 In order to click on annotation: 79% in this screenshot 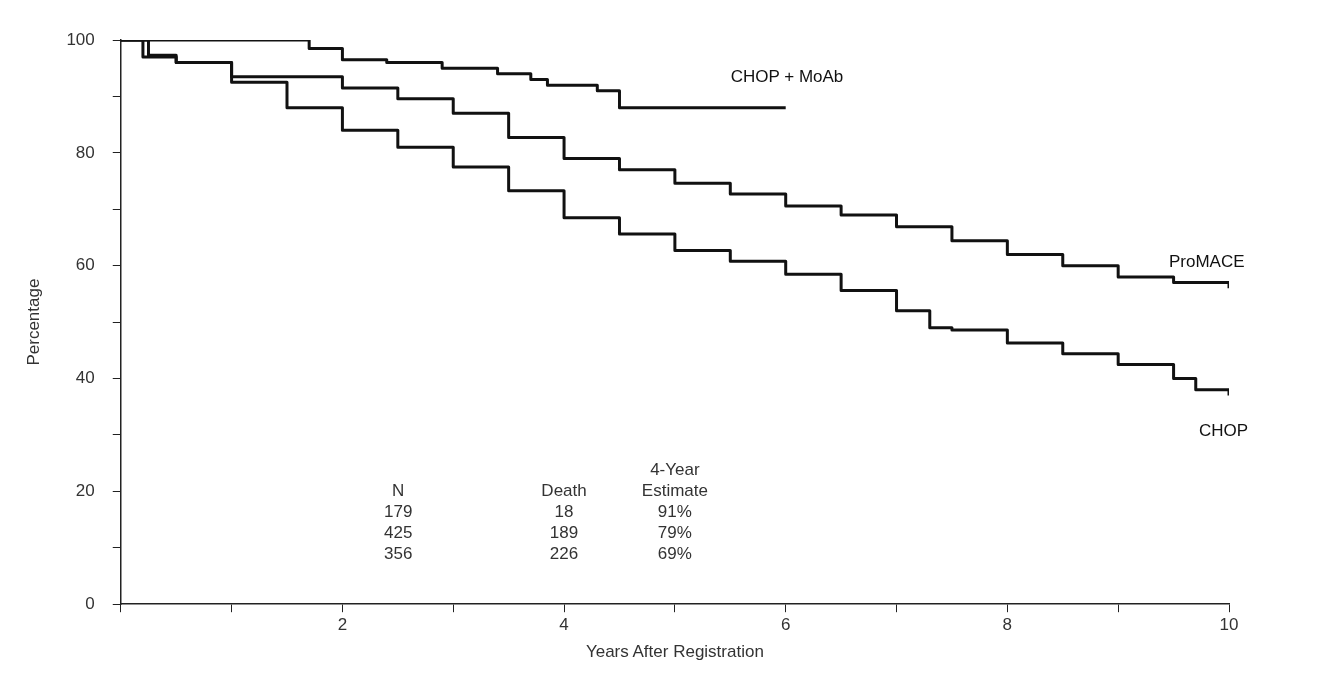, I will do `click(674, 533)`.